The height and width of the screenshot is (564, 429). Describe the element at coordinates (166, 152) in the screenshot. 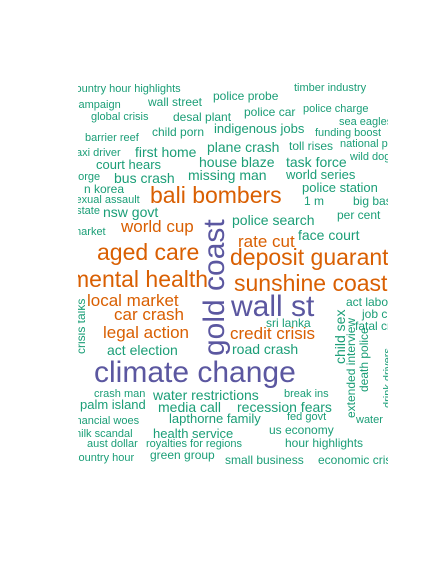

I see `word-first-home: first home` at that location.